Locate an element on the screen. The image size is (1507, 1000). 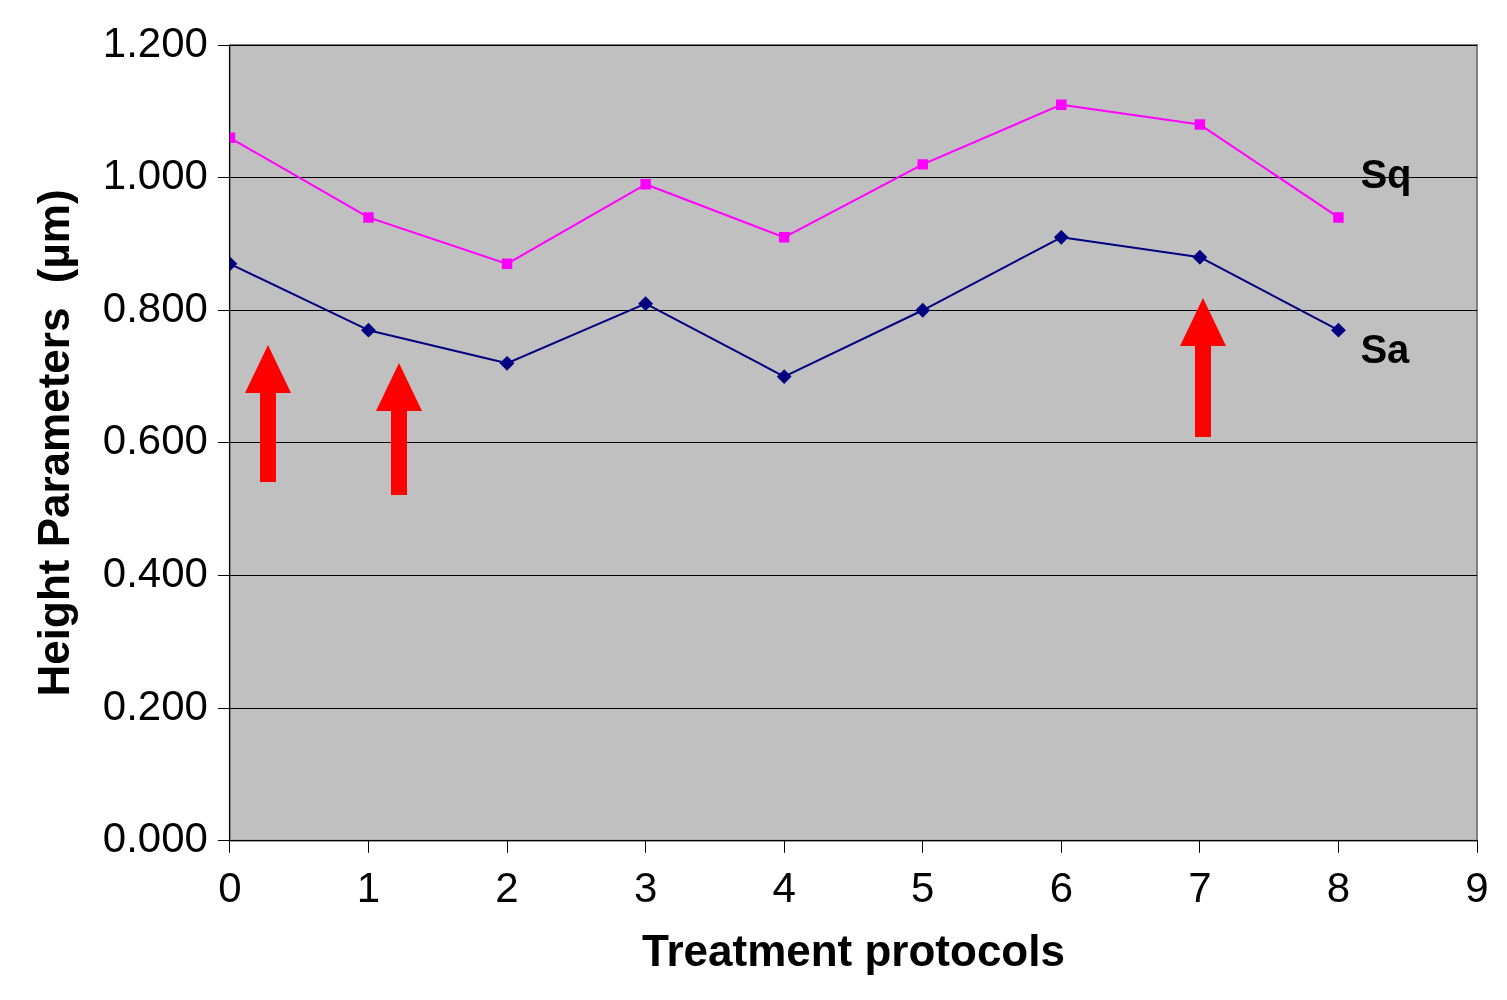
x-tick-label: 2 is located at coordinates (507, 887).